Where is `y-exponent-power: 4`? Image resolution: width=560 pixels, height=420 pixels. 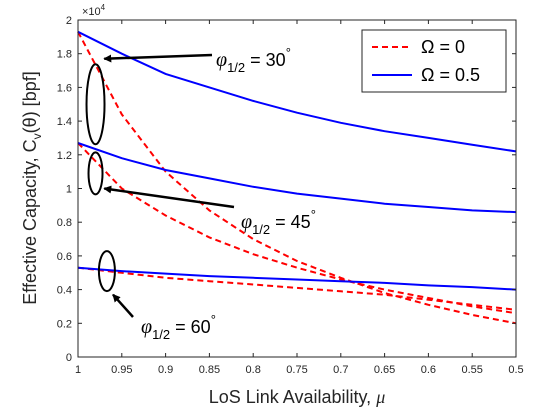 y-exponent-power: 4 is located at coordinates (103, 7).